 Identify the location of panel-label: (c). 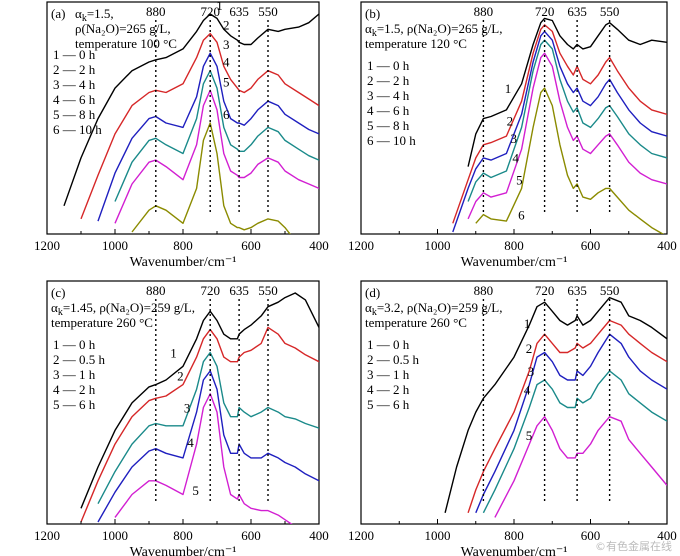
(58, 292).